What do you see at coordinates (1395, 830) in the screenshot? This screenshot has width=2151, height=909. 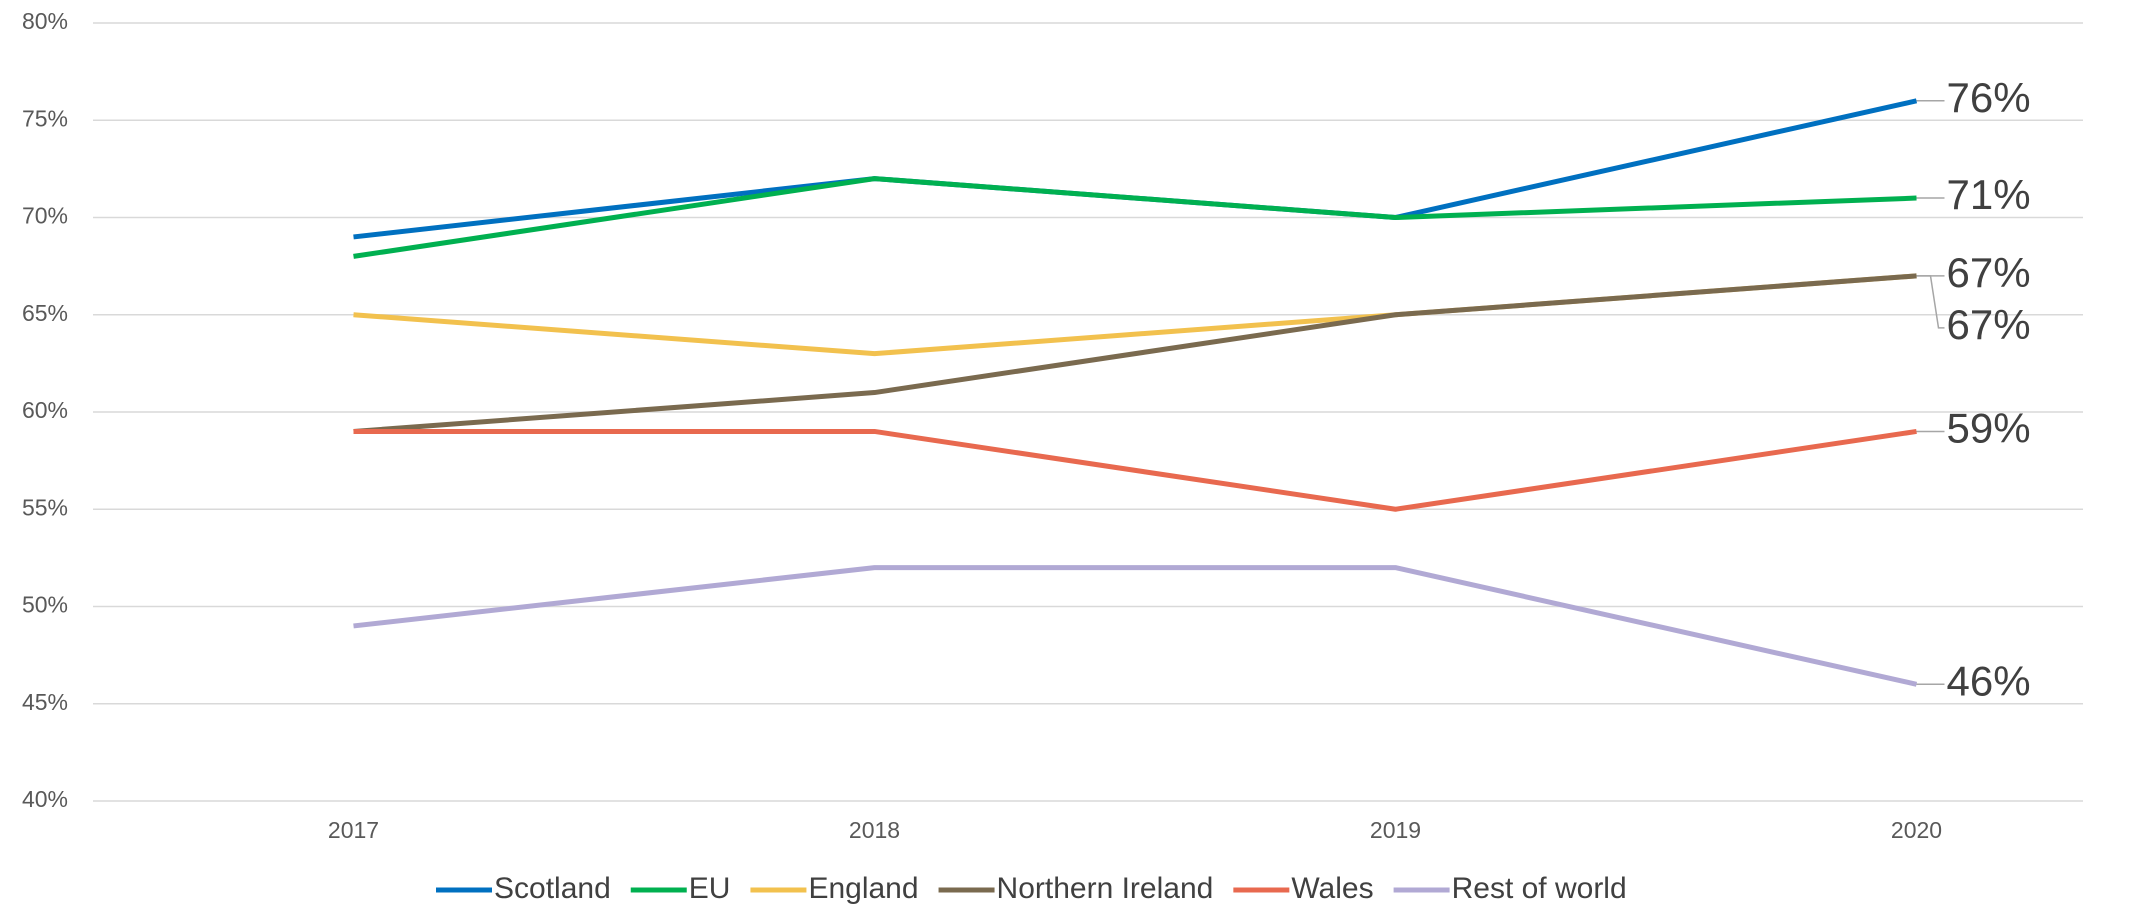 I see `x-tick-label: 2019` at bounding box center [1395, 830].